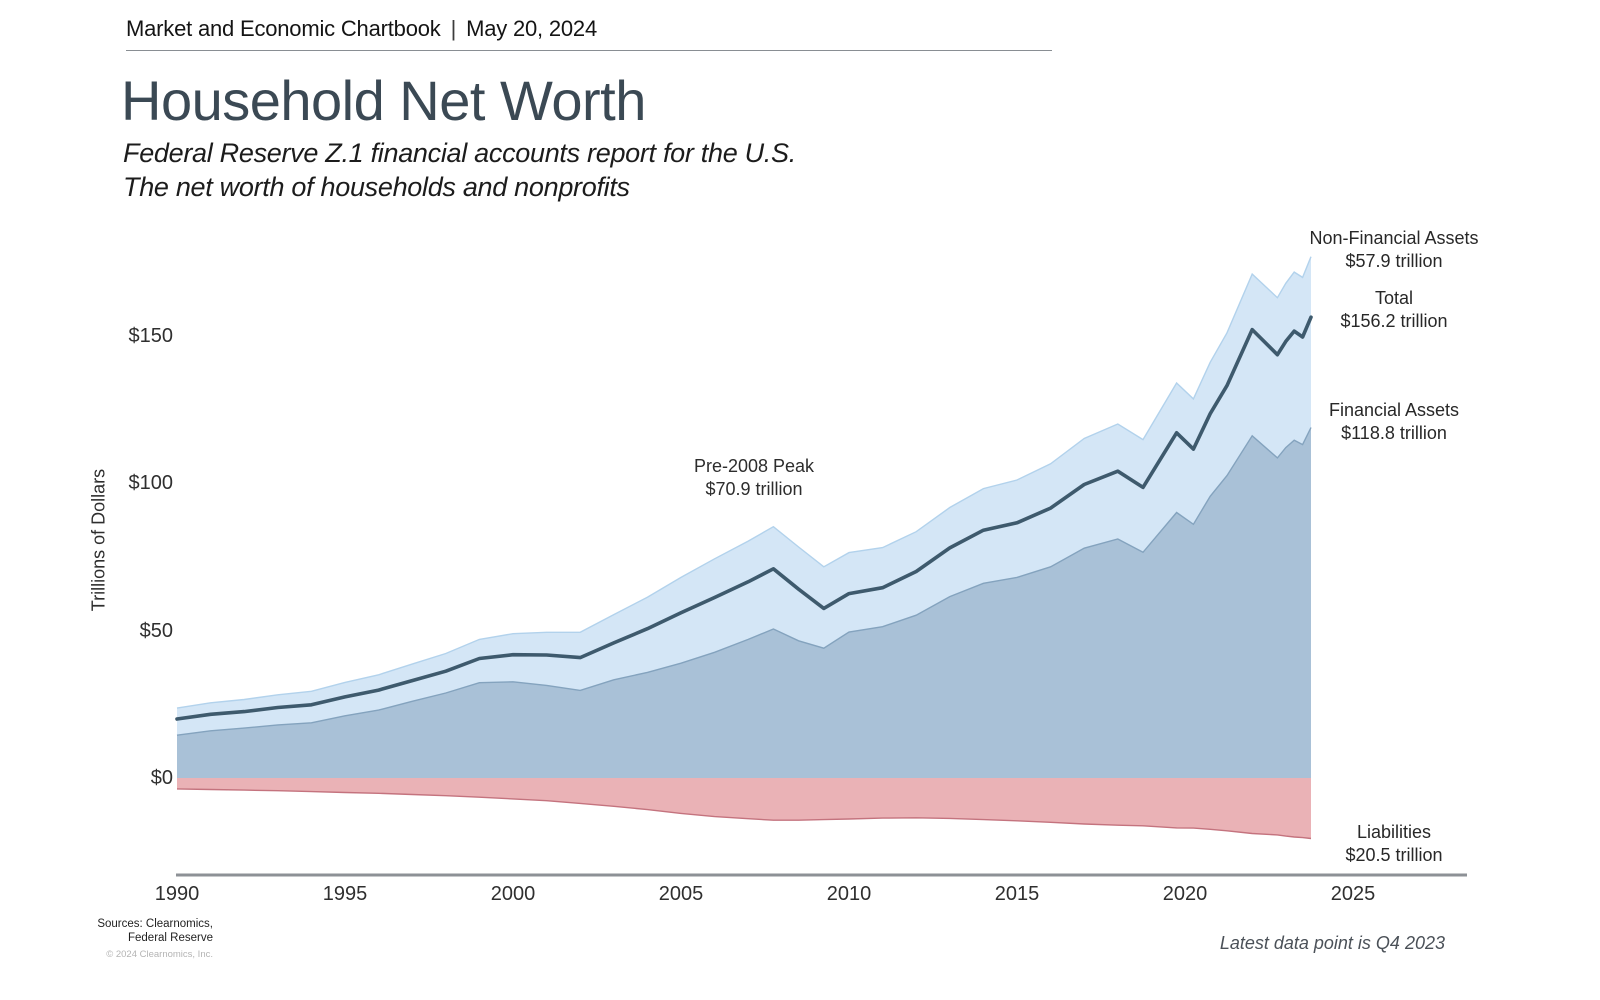 The image size is (1600, 1000). I want to click on nonfinancial-assets-label-value: $57.9 trillion, so click(1394, 261).